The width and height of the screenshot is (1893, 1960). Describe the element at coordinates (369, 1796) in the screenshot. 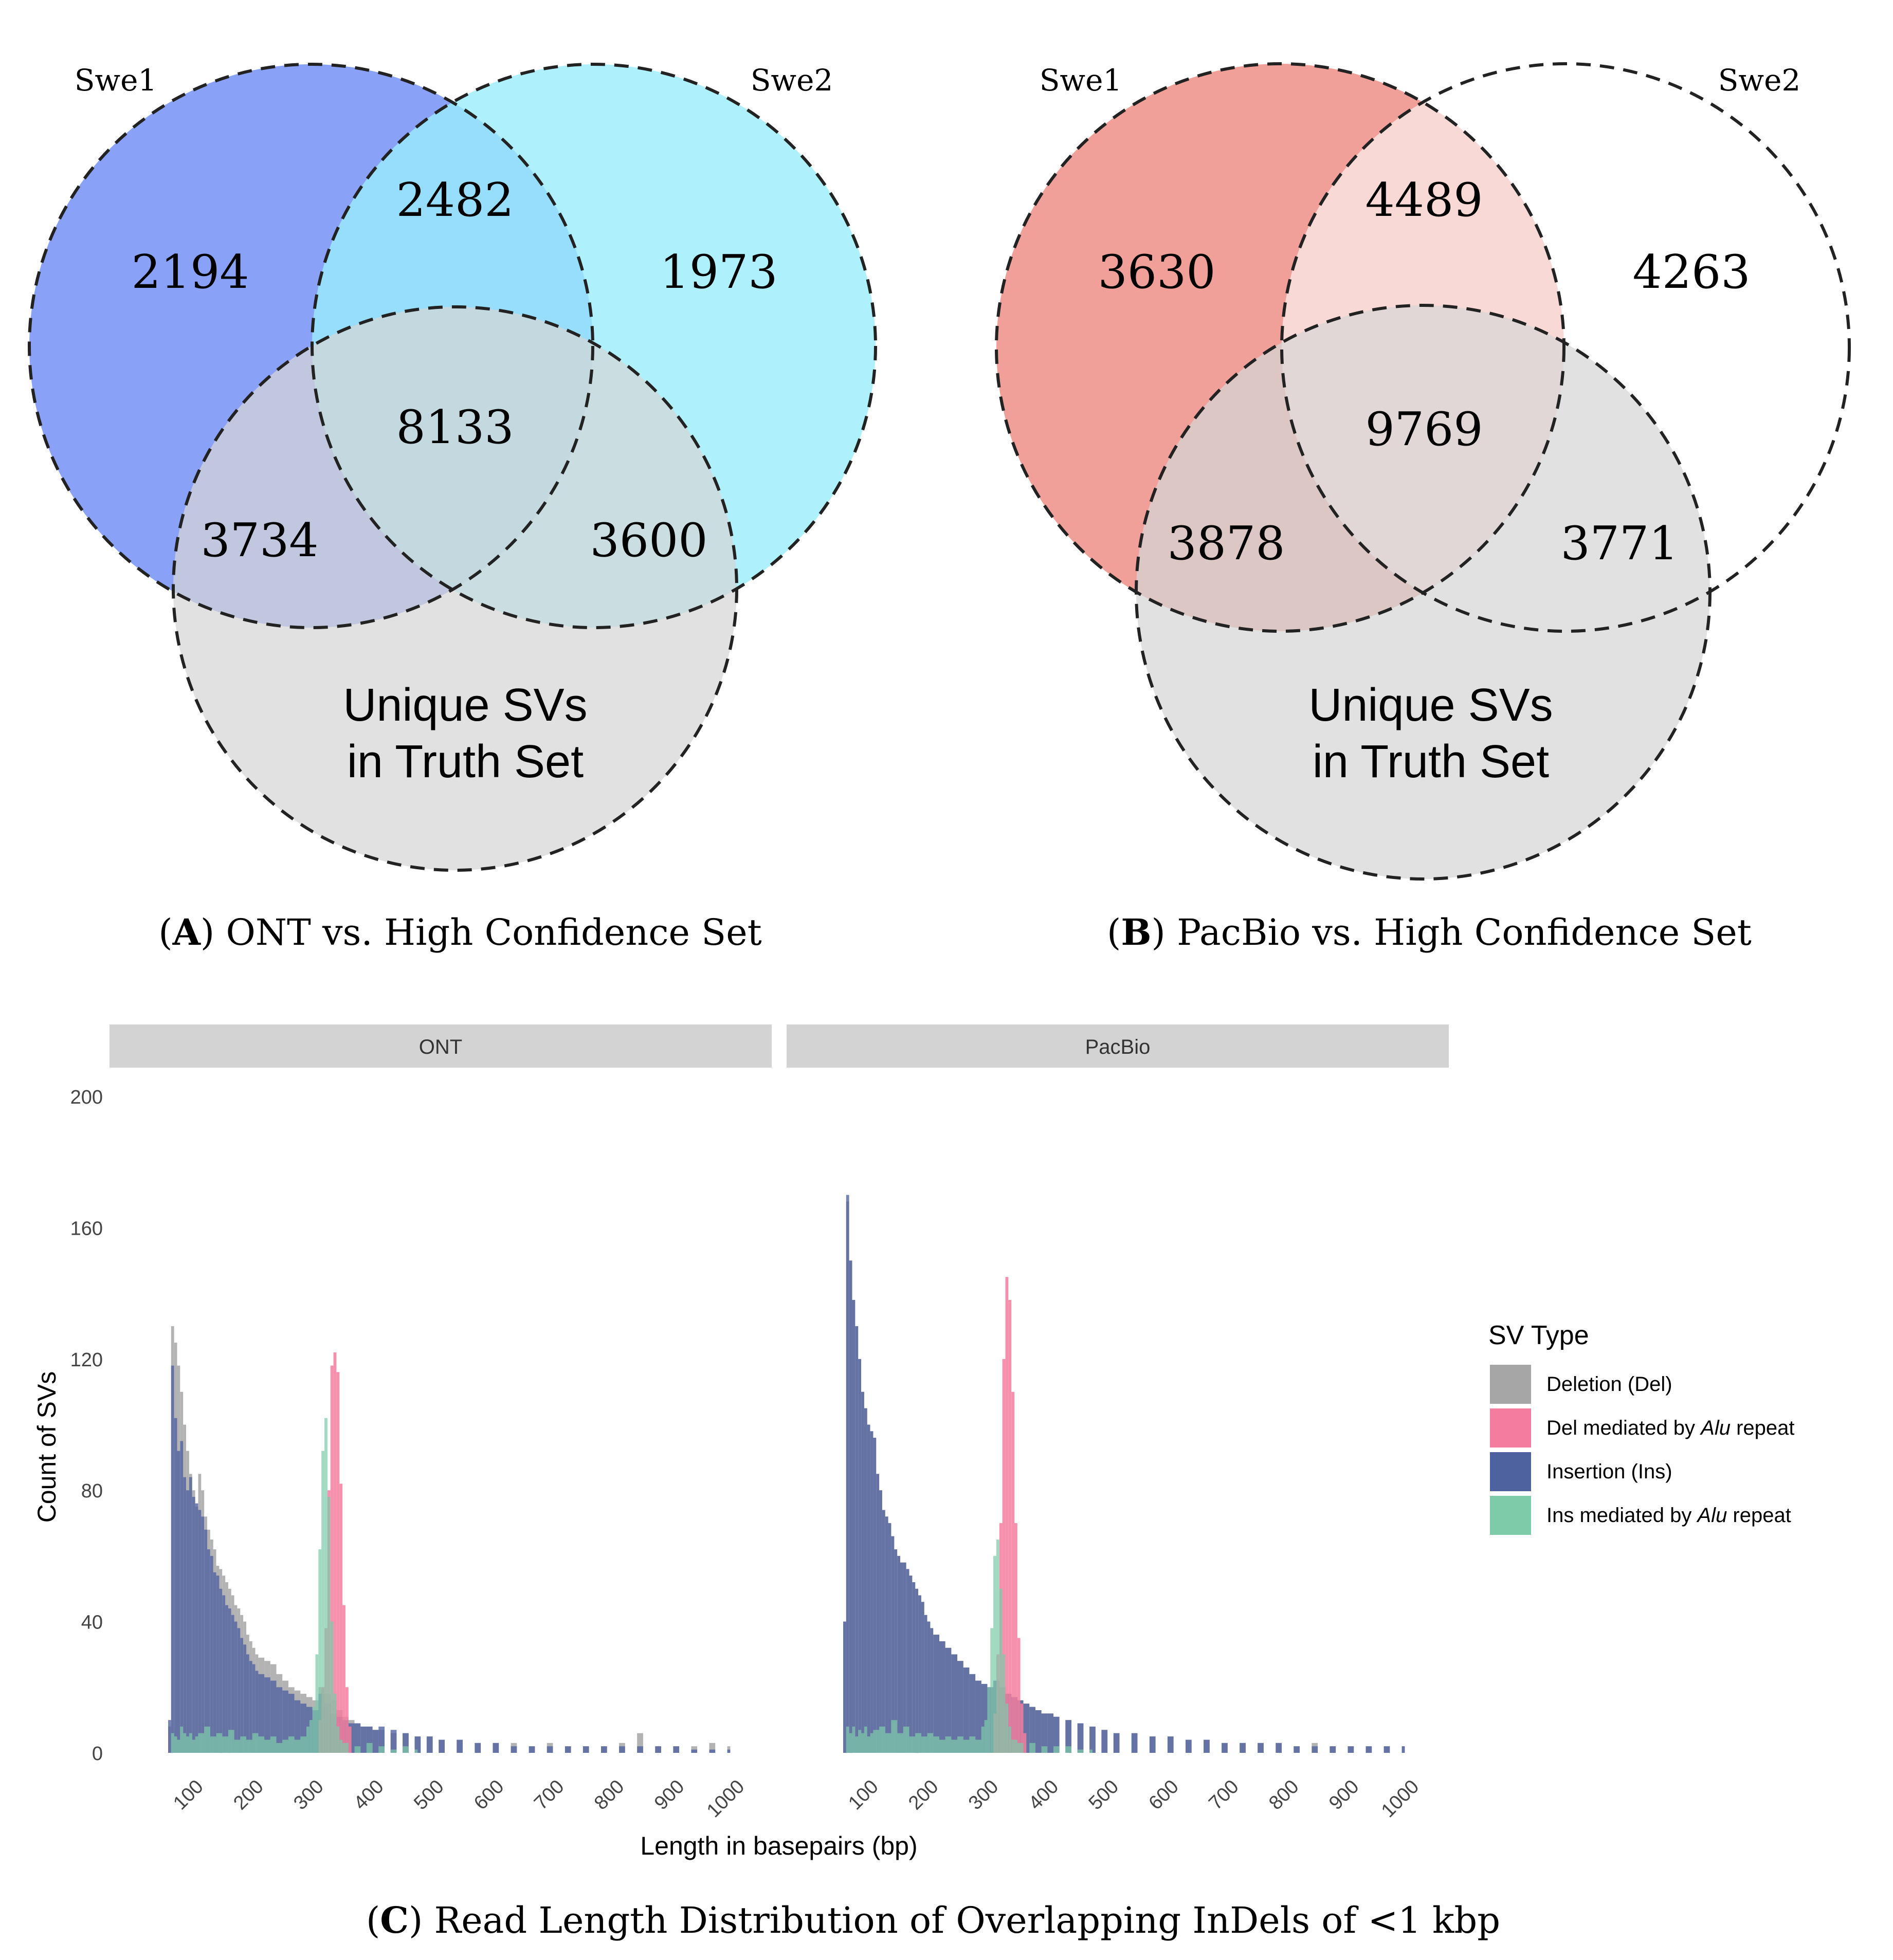

I see `x-tick-label-ont: 400` at that location.